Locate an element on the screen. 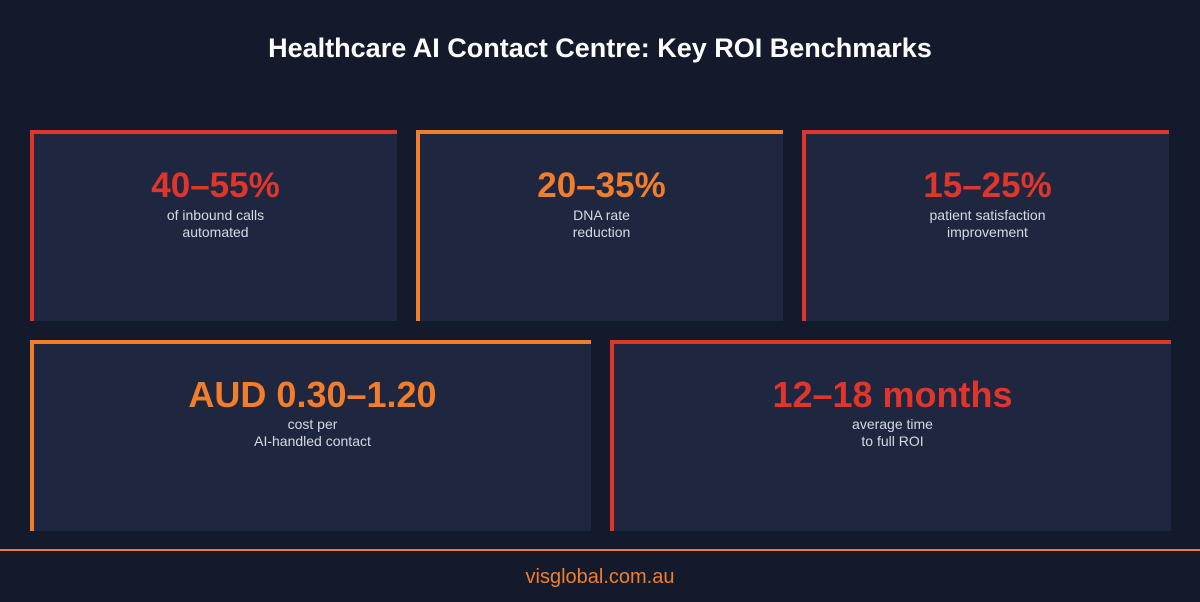  benchmark-card-time-to-roi: 12–18 months average time to full ROI is located at coordinates (890, 435).